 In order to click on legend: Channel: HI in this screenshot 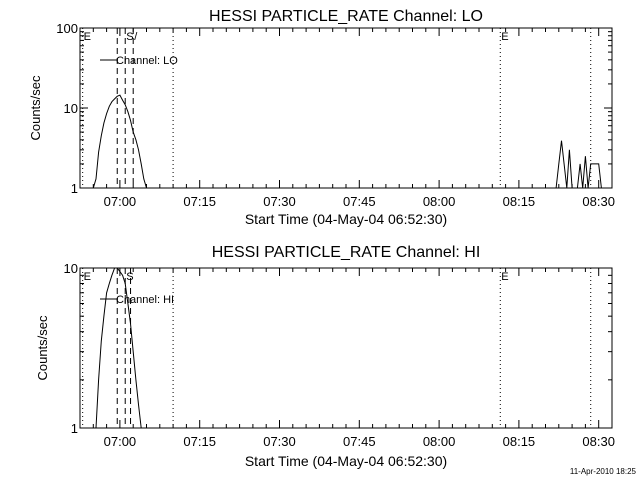, I will do `click(137, 300)`.